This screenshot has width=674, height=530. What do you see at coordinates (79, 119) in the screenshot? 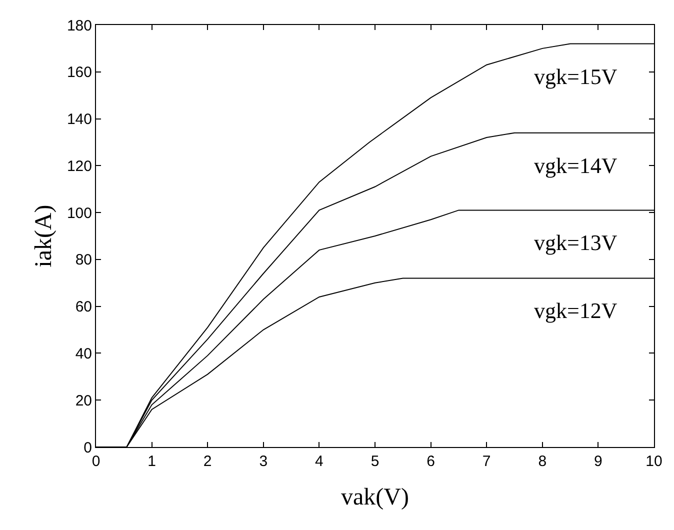
I see `y-tick-label: 140` at bounding box center [79, 119].